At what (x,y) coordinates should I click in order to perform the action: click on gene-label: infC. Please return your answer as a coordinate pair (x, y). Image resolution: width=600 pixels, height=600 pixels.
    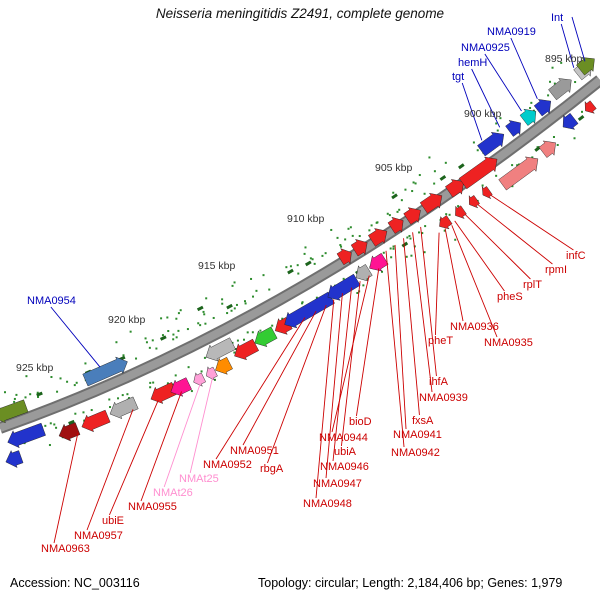
    Looking at the image, I should click on (576, 256).